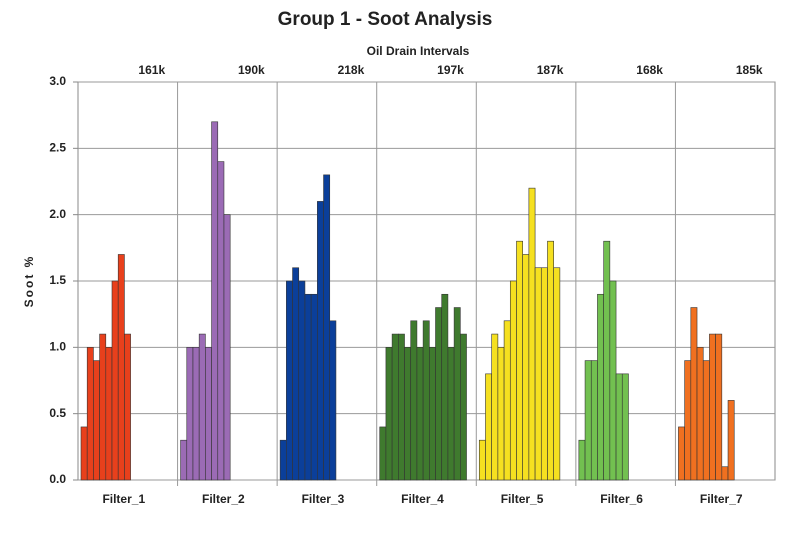 The height and width of the screenshot is (541, 801). Describe the element at coordinates (749, 70) in the screenshot. I see `interval-label: 185k` at that location.